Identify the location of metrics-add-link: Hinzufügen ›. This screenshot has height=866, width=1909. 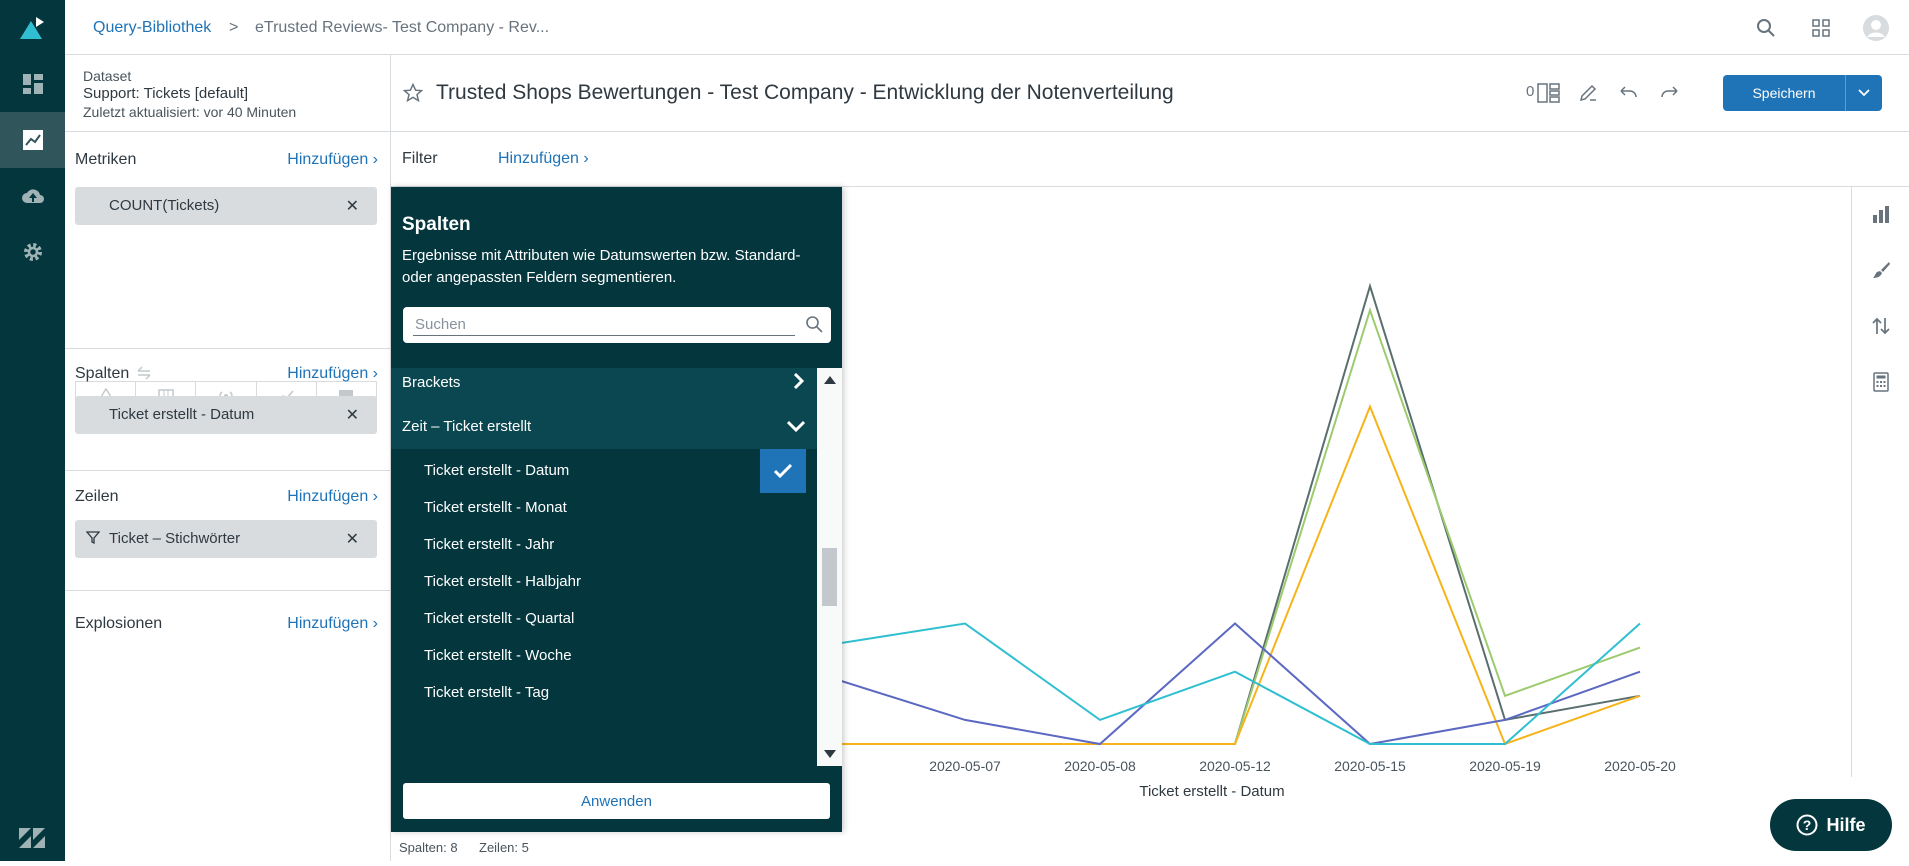
(332, 159).